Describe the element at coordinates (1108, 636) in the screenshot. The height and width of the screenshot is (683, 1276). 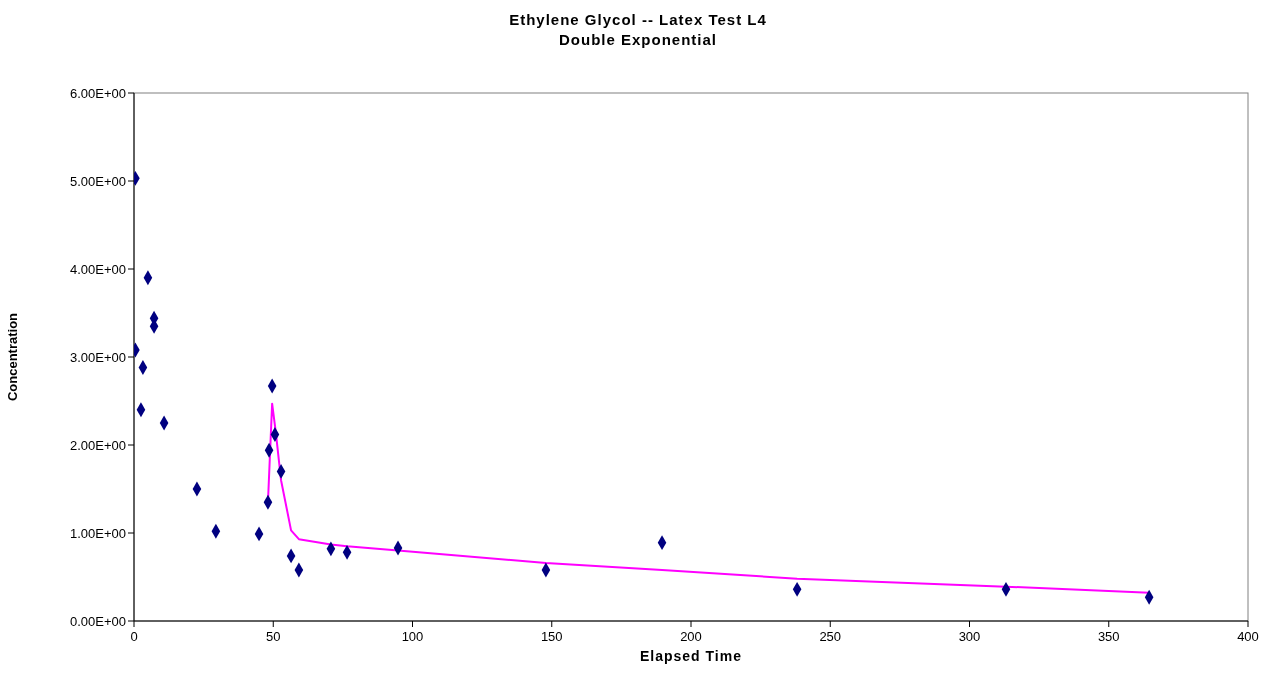
I see `x-tick-label: 350` at that location.